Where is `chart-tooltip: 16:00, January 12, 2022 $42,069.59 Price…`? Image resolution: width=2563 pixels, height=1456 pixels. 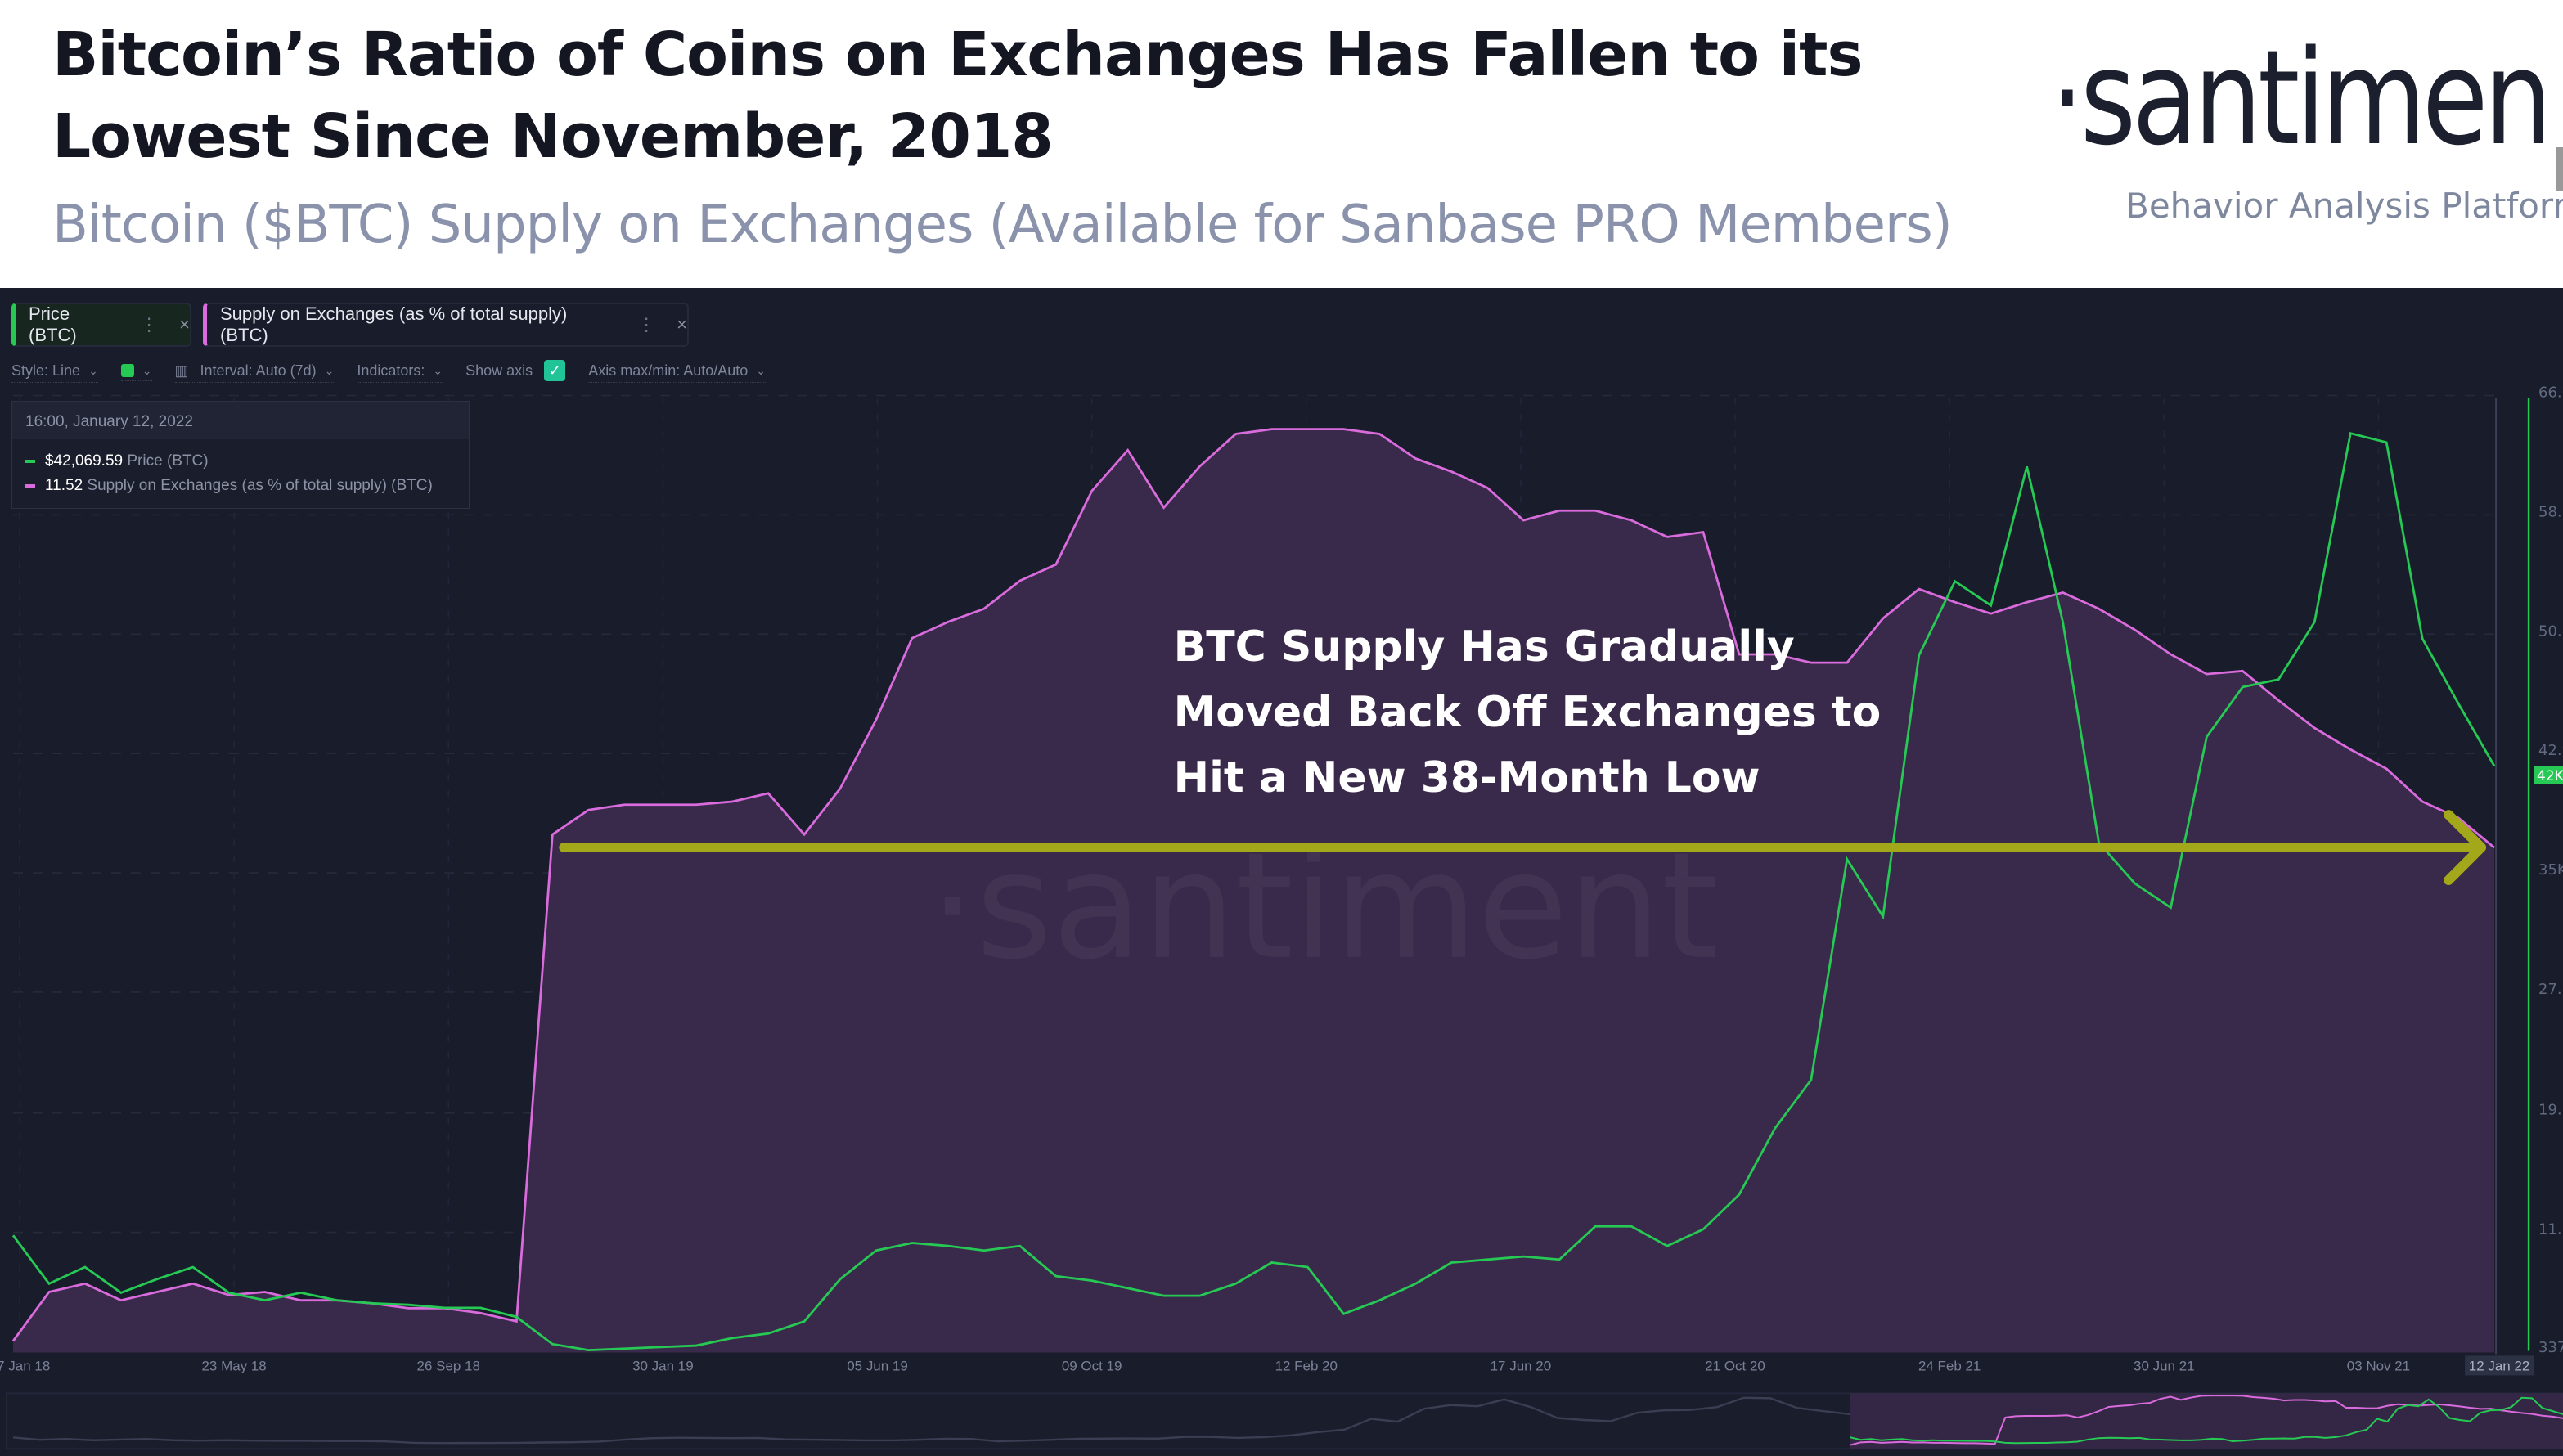
chart-tooltip: 16:00, January 12, 2022 $42,069.59 Price… is located at coordinates (240, 455).